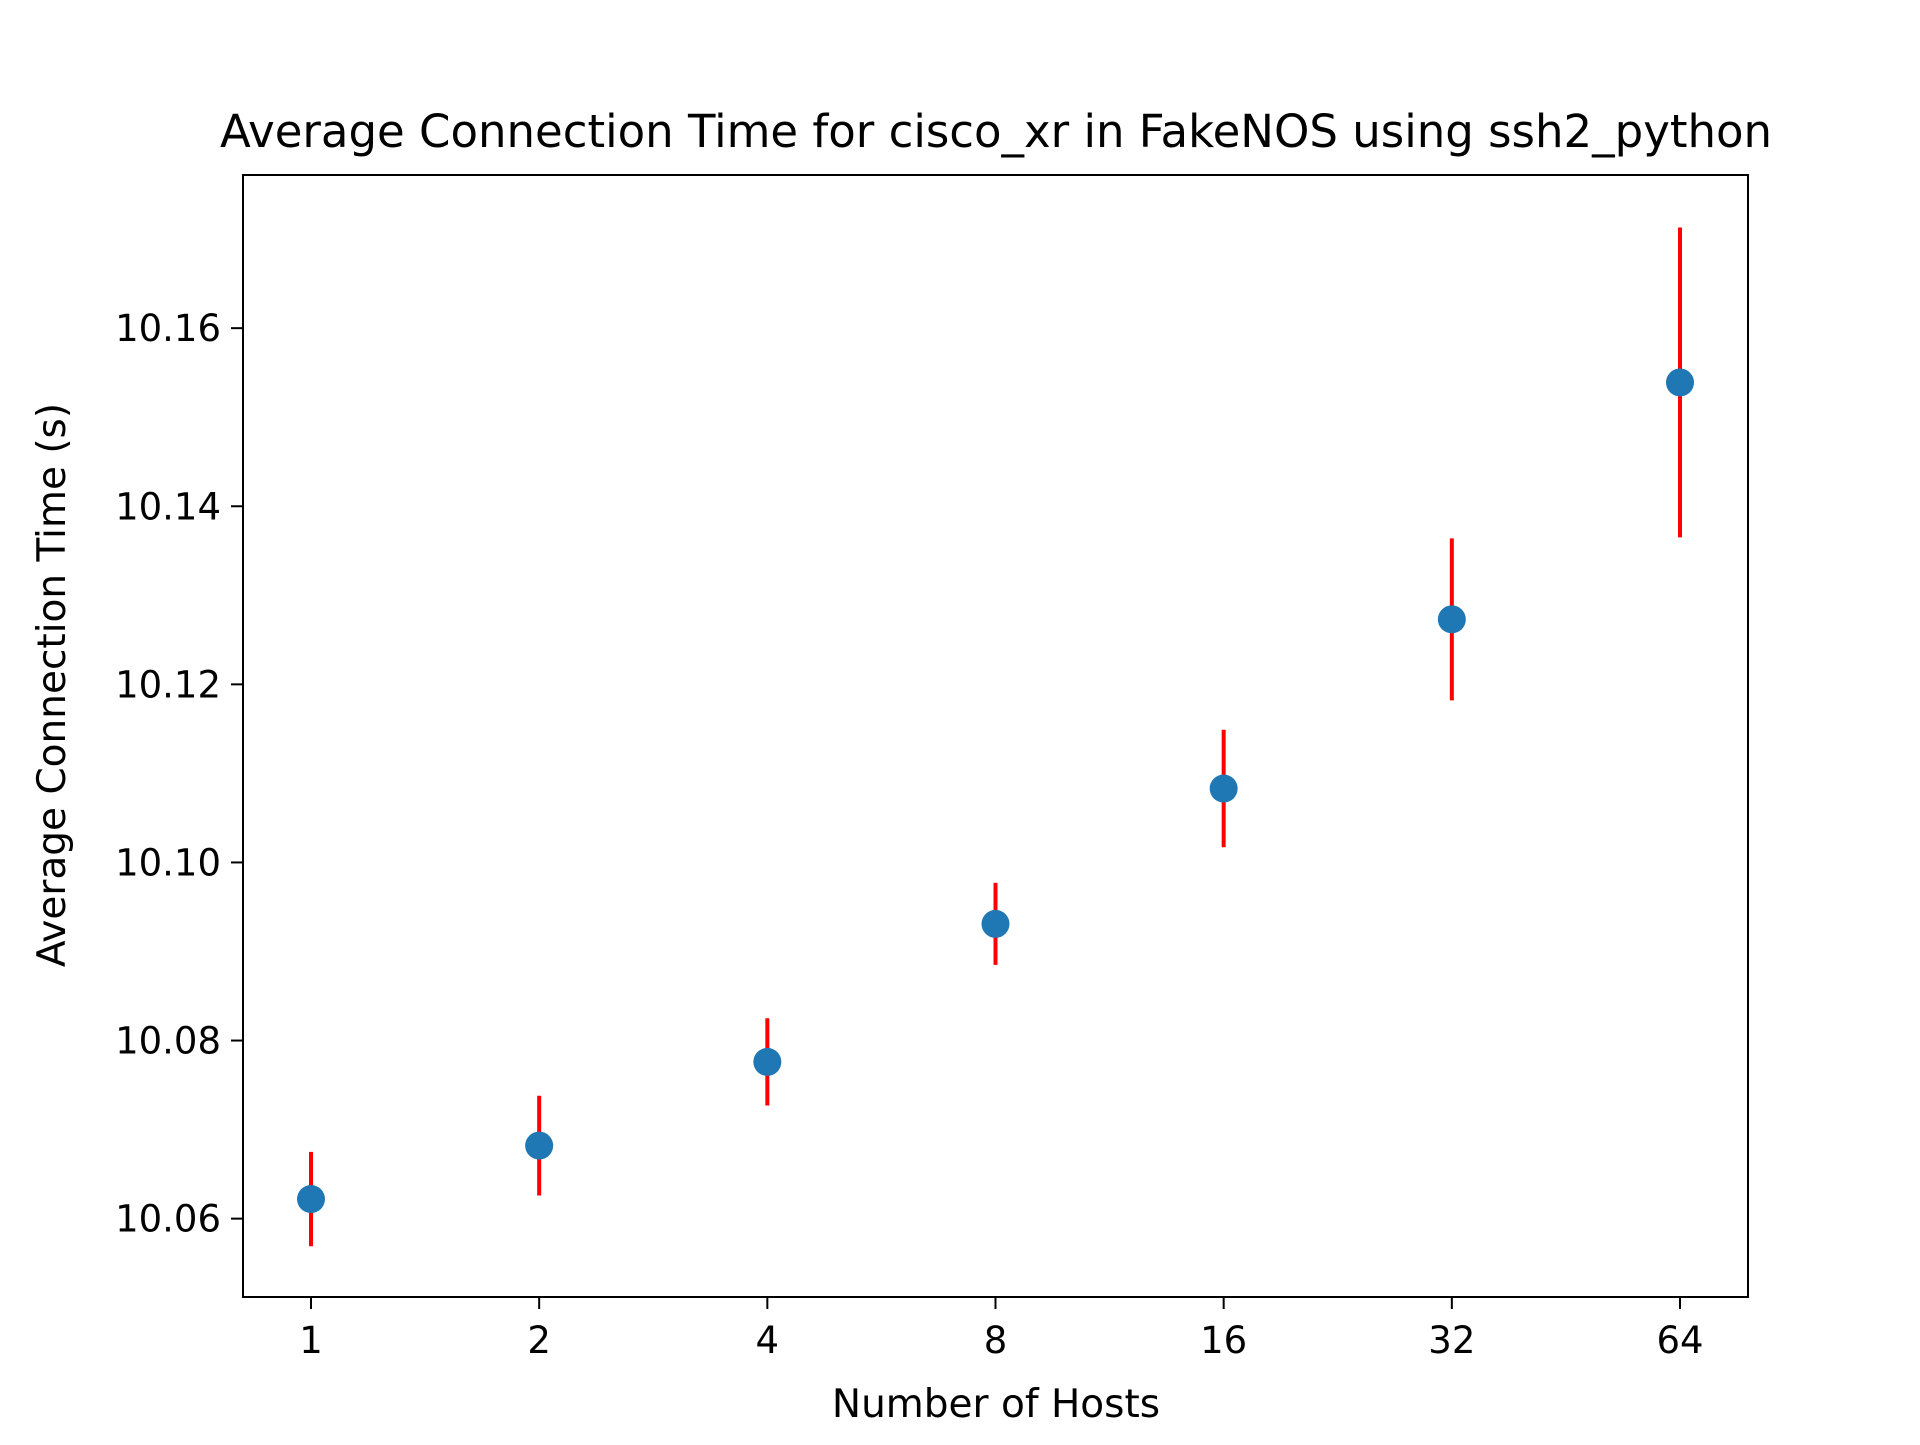 Image resolution: width=1920 pixels, height=1445 pixels. What do you see at coordinates (539, 1340) in the screenshot?
I see `x-tick-label: 2` at bounding box center [539, 1340].